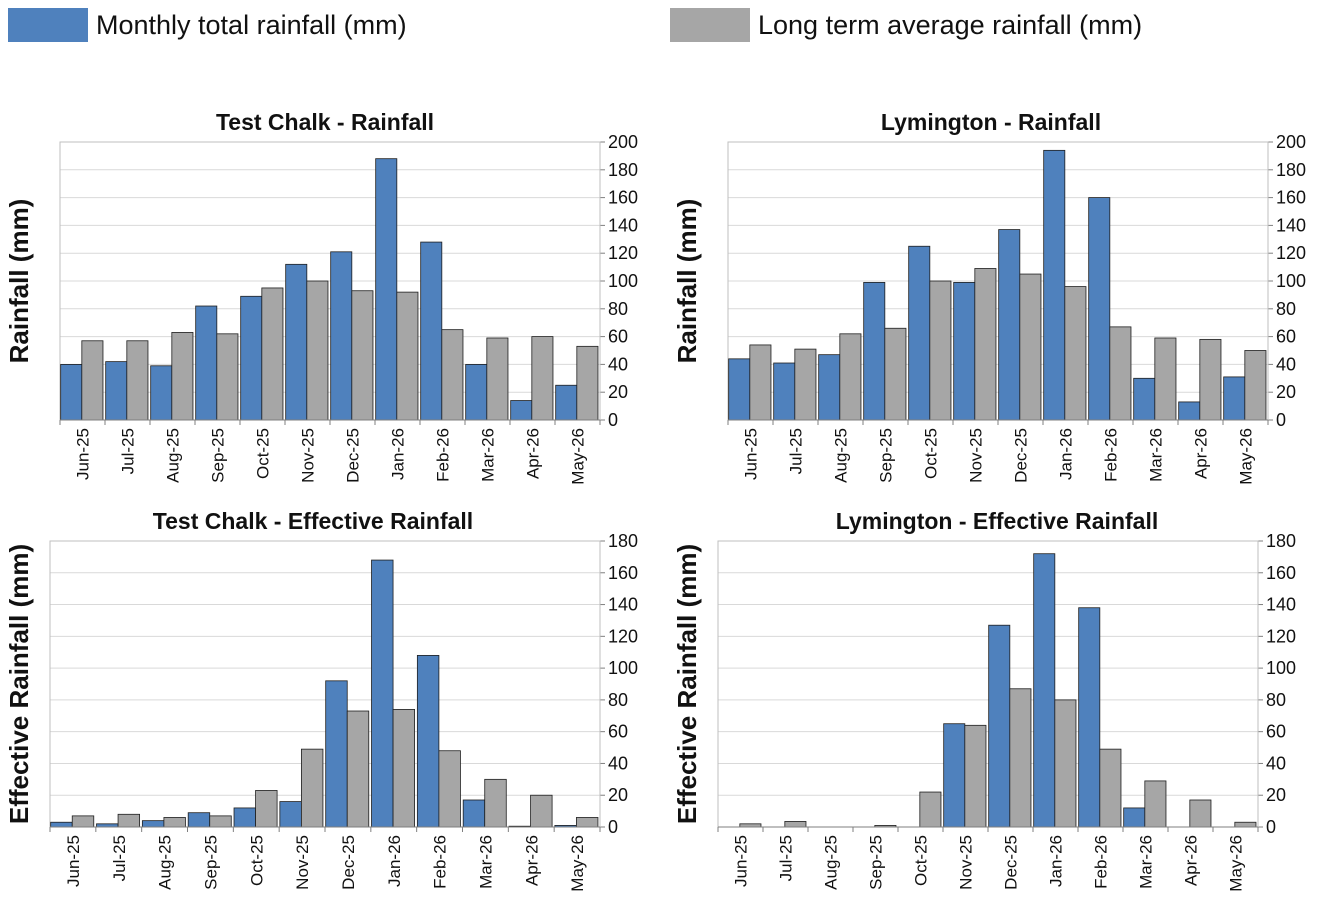  I want to click on plot-area, so click(988, 684).